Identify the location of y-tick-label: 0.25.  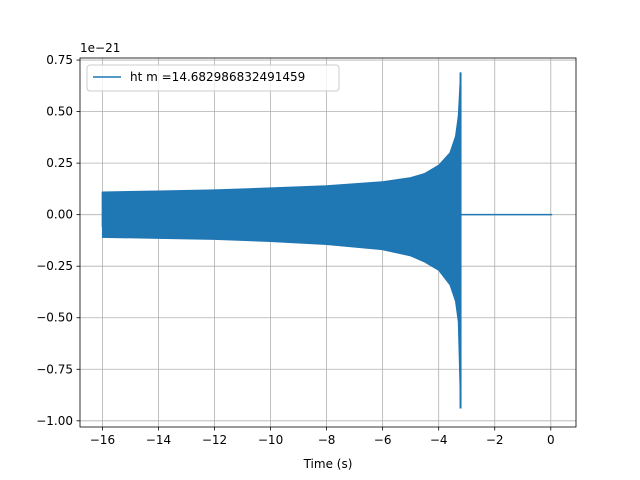
(59, 163).